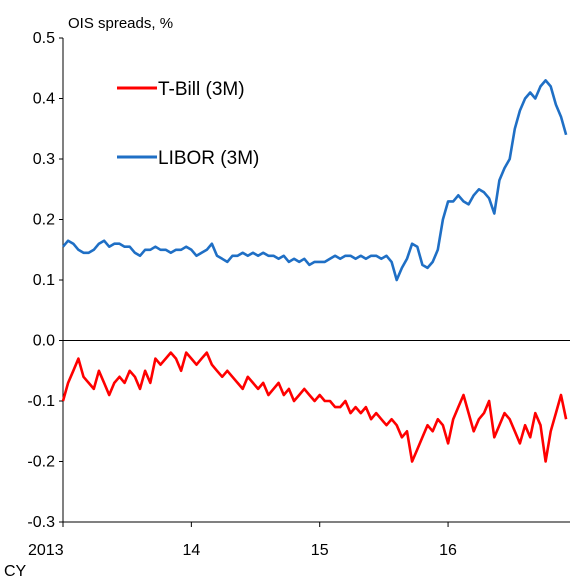 This screenshot has height=578, width=576. What do you see at coordinates (188, 124) in the screenshot?
I see `legend: T-Bill (3M) LIBOR (3M)` at bounding box center [188, 124].